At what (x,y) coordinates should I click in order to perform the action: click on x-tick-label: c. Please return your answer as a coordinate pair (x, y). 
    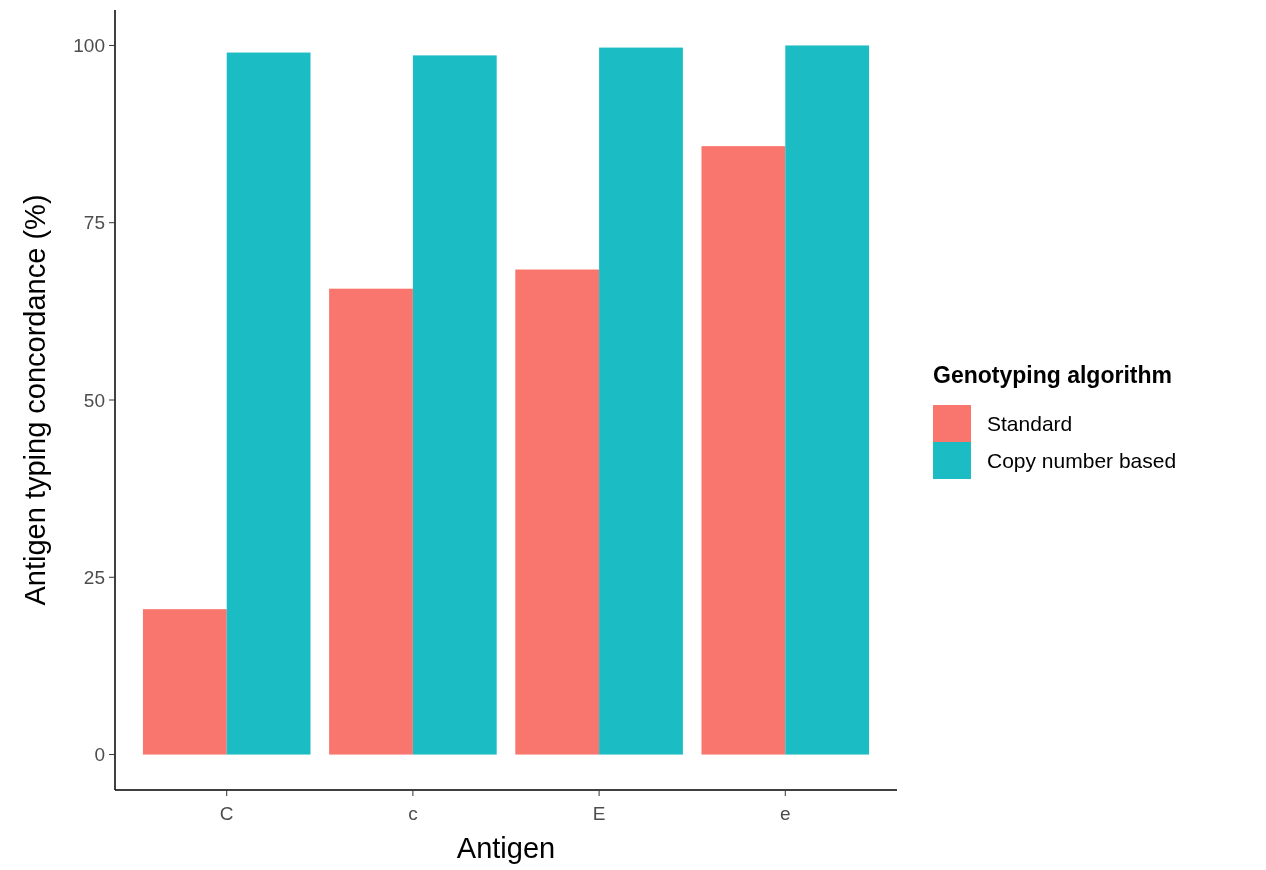
    Looking at the image, I should click on (413, 813).